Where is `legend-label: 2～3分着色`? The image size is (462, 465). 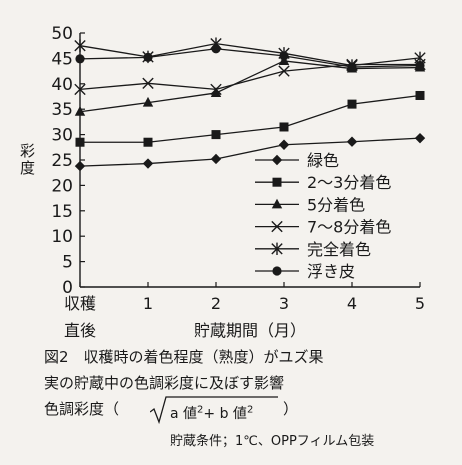
legend-label: 2～3分着色 is located at coordinates (349, 182).